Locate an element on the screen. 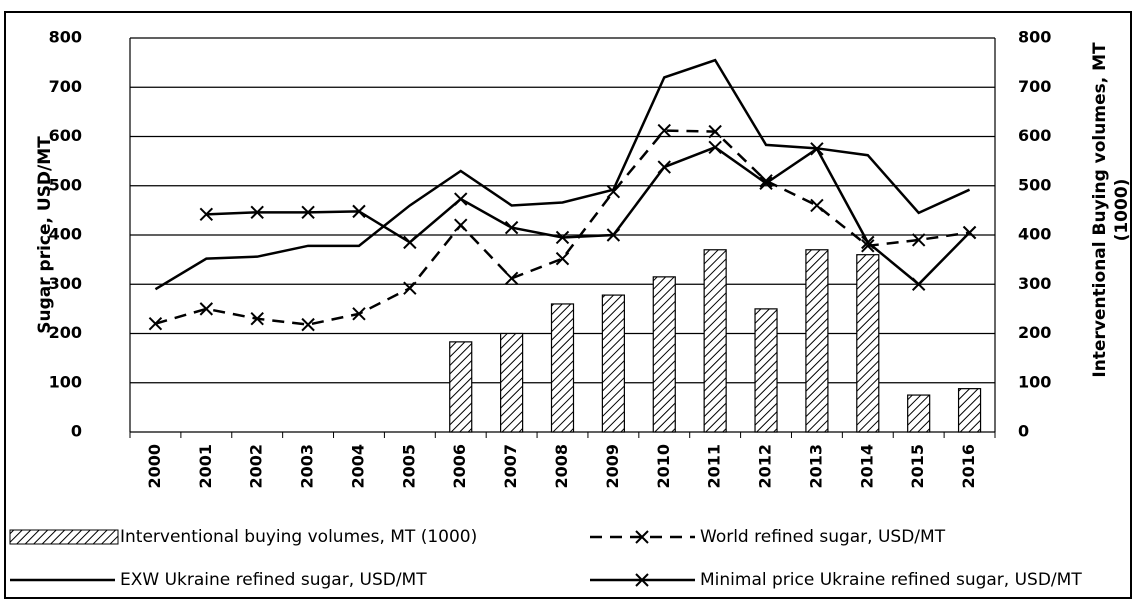 The image size is (1137, 601). legend-swatch is located at coordinates (64, 537).